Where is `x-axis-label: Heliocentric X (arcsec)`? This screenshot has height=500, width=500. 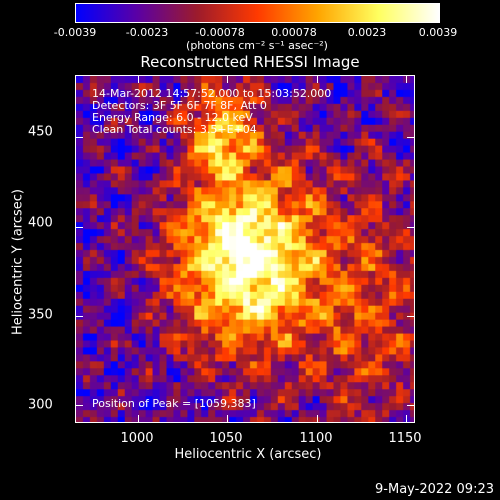 x-axis-label: Heliocentric X (arcsec) is located at coordinates (248, 454).